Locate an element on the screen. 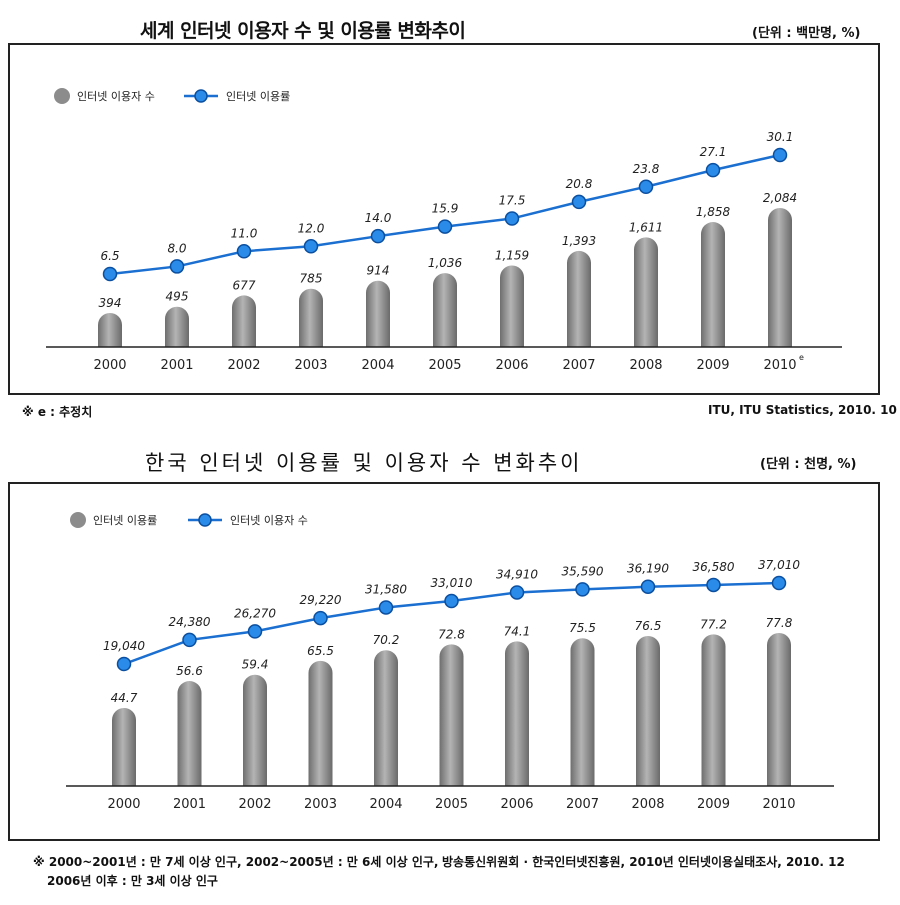 This screenshot has height=905, width=900. c2-bar-2010 is located at coordinates (779, 709).